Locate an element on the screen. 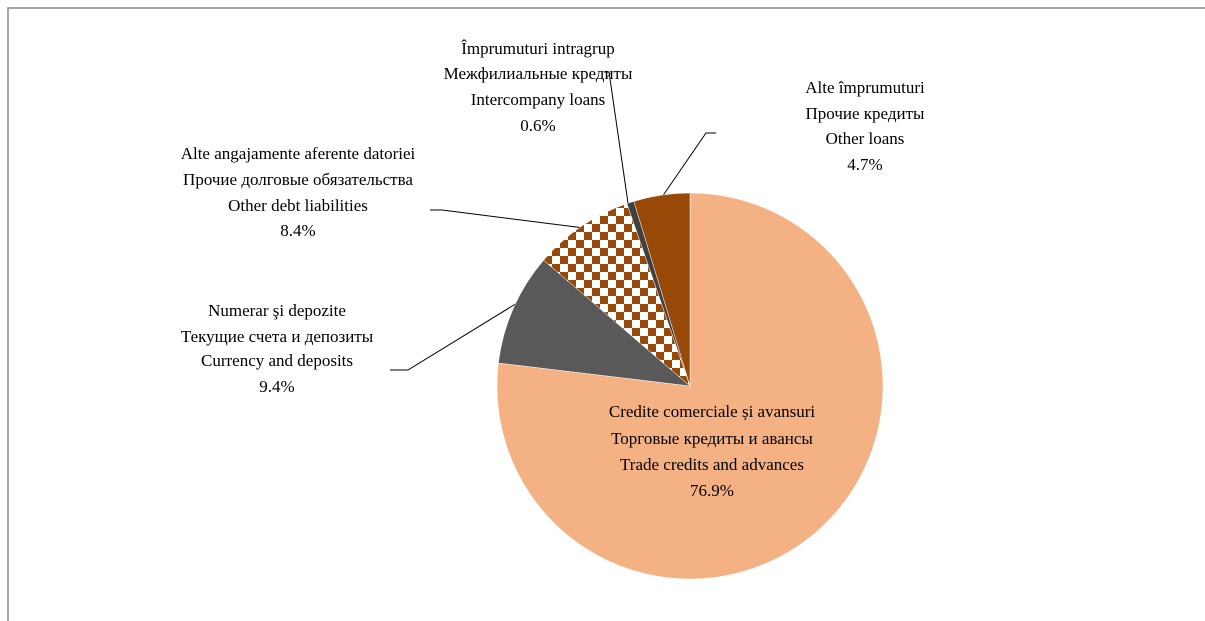 This screenshot has width=1205, height=621. slice-label: Торговые кредиты и авансы is located at coordinates (712, 438).